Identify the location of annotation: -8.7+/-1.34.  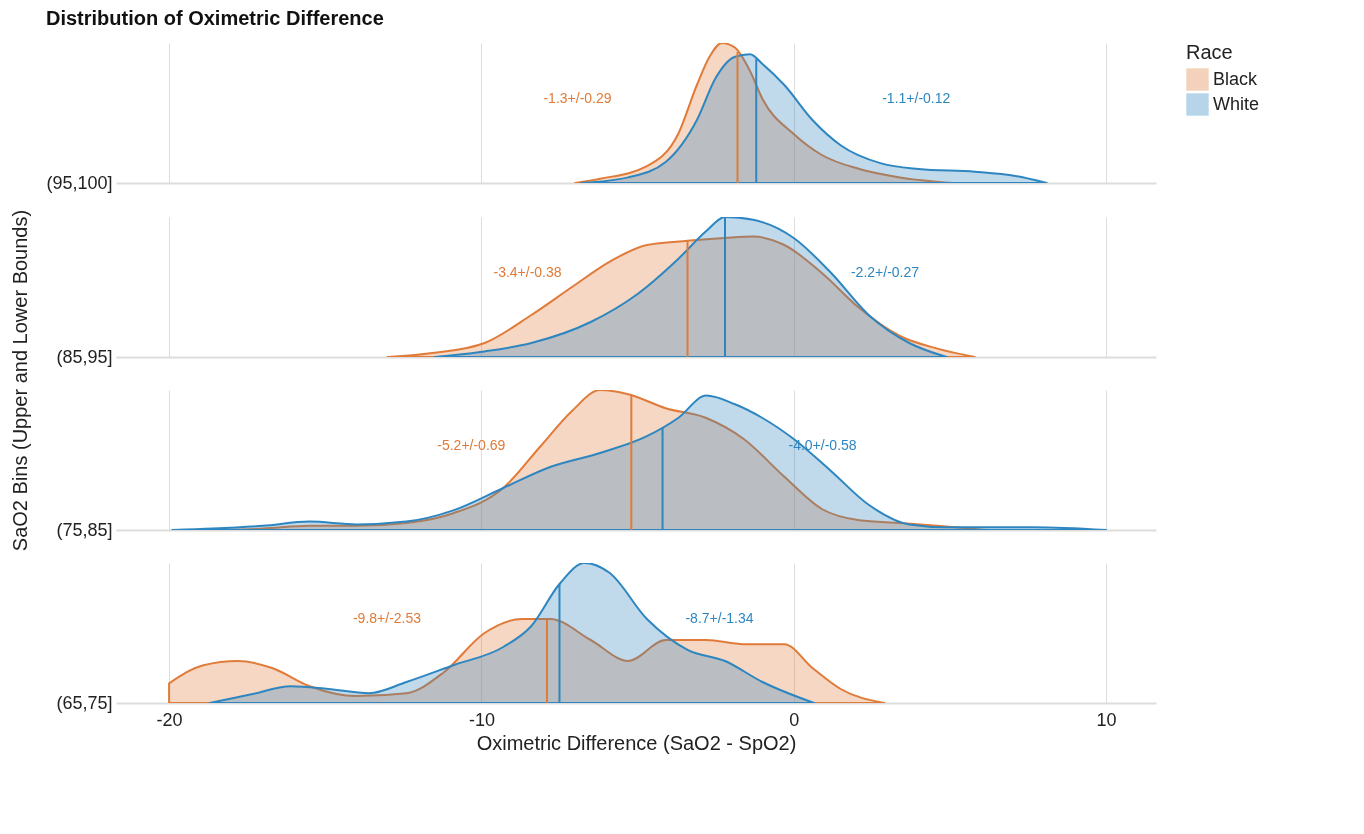
(719, 618).